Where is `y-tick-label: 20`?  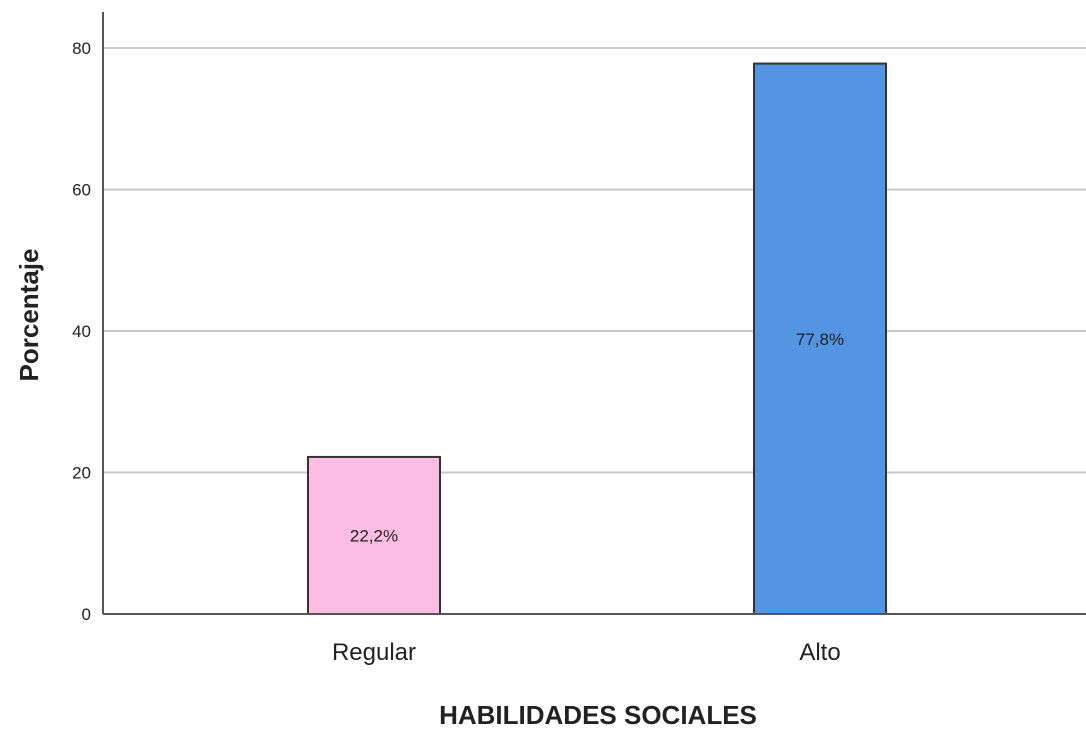
y-tick-label: 20 is located at coordinates (81, 473).